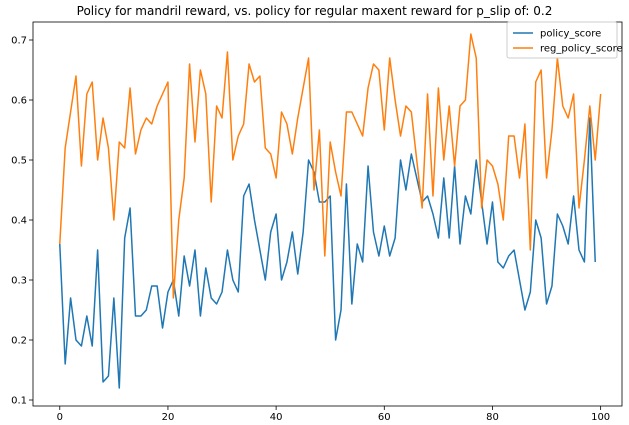  Describe the element at coordinates (19, 401) in the screenshot. I see `y-tick-label: 0.1` at that location.